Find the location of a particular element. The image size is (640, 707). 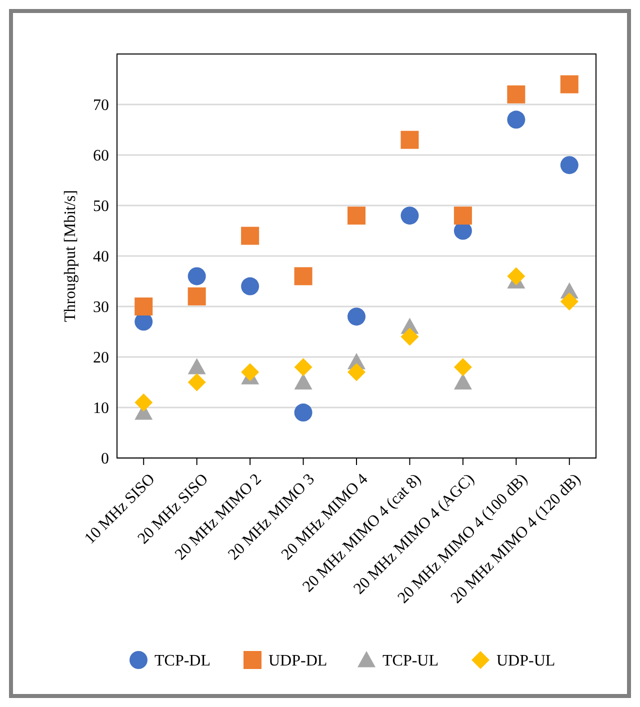

y-tick-label: 10 is located at coordinates (101, 409).